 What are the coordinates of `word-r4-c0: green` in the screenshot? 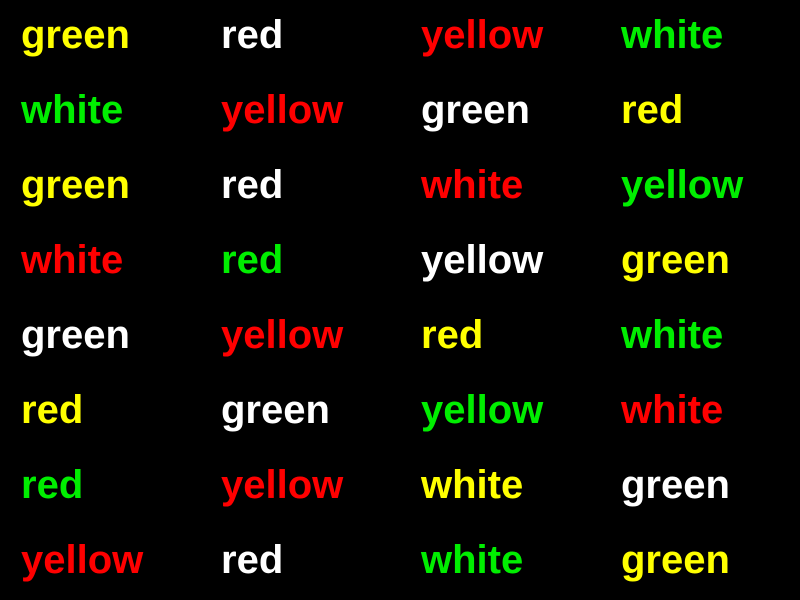 It's located at (75, 335).